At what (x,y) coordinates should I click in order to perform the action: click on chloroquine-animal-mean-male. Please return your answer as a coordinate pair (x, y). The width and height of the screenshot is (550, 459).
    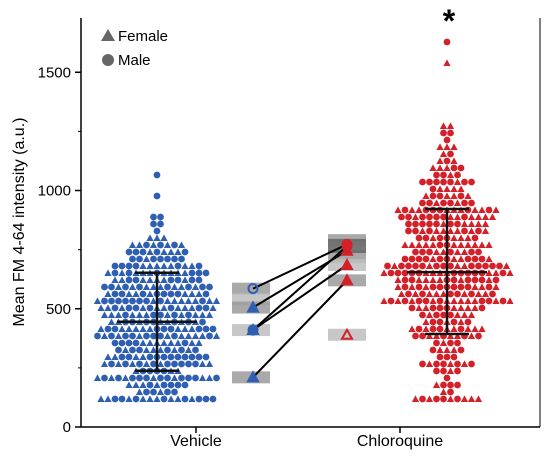
    Looking at the image, I should click on (347, 246).